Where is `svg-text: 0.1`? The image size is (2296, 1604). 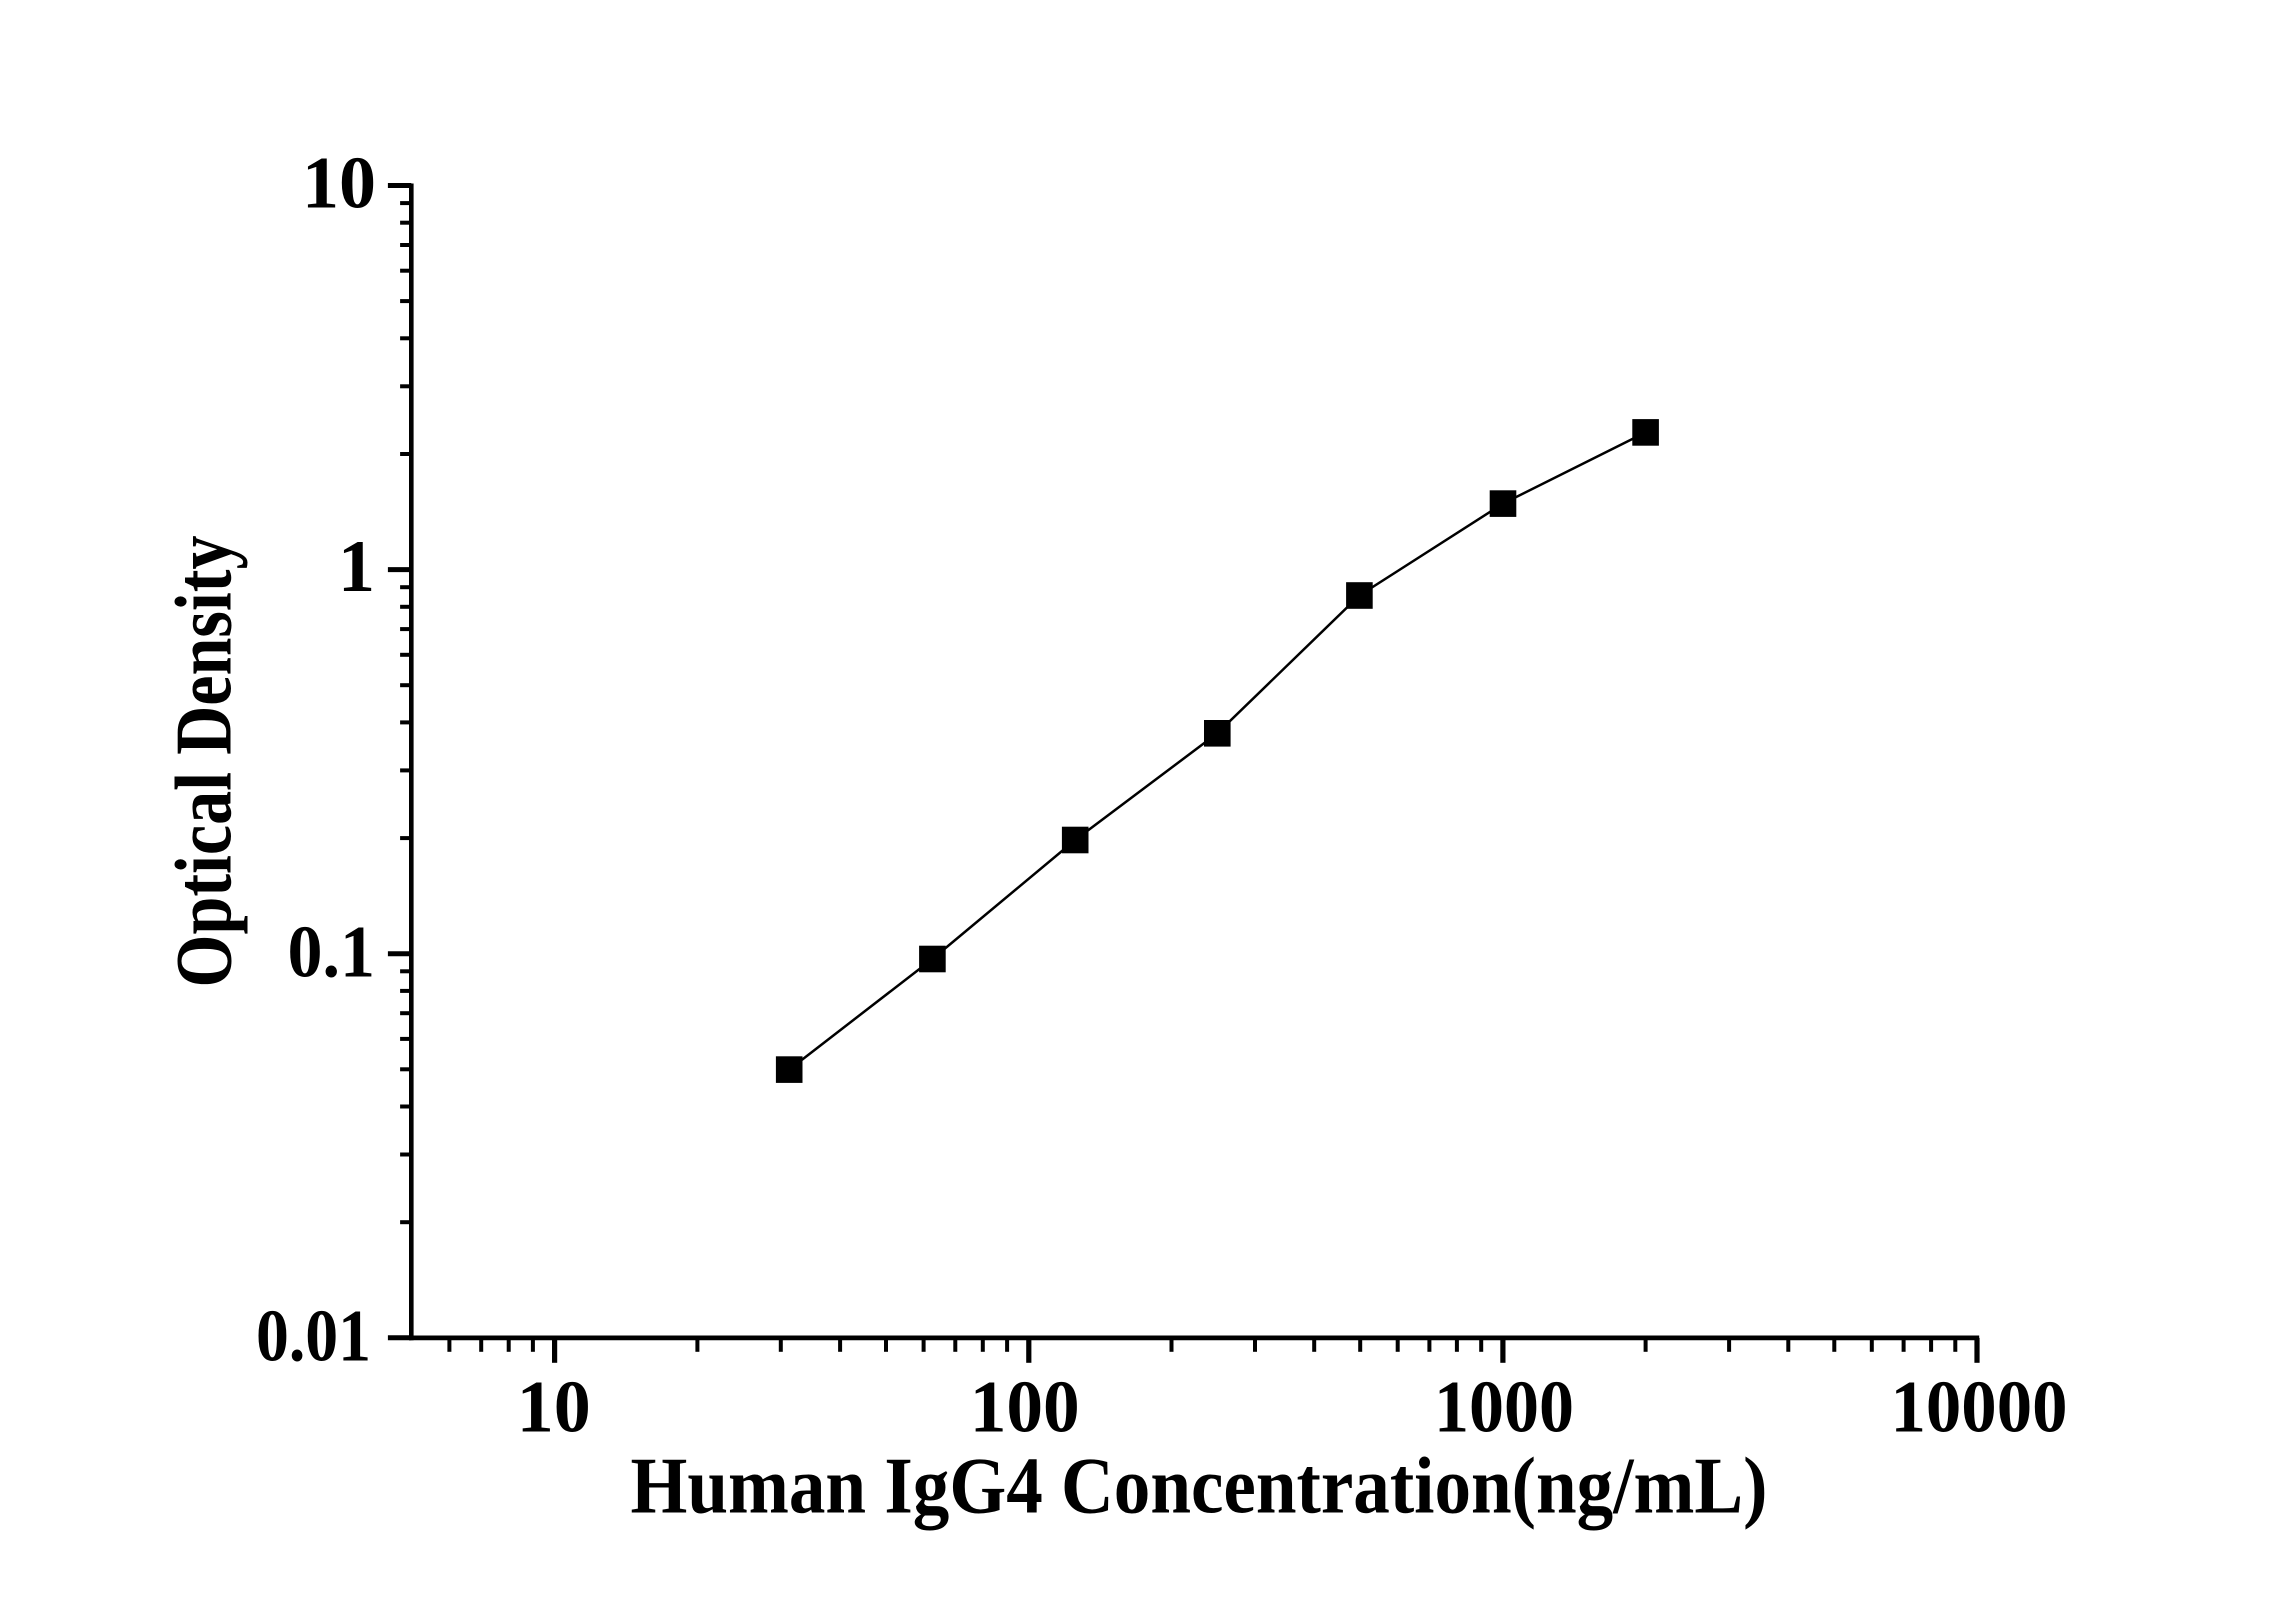
svg-text: 0.1 is located at coordinates (332, 952).